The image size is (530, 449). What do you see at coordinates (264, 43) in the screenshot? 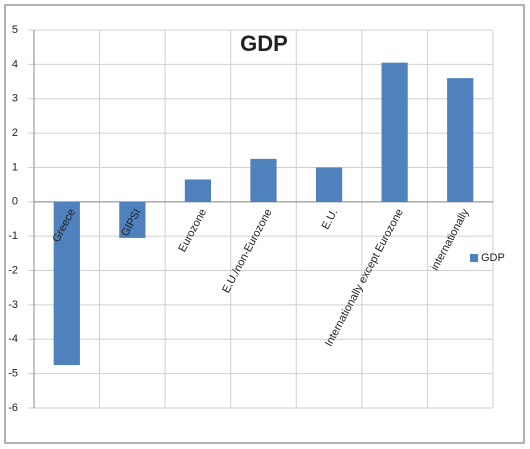
I see `chart-title: GDP` at bounding box center [264, 43].